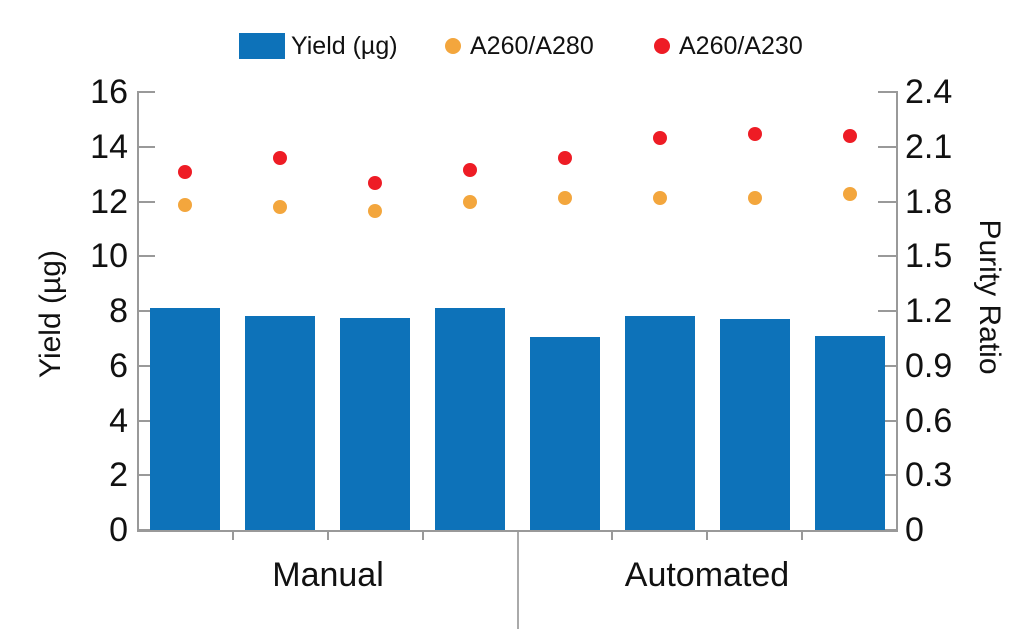 This screenshot has height=643, width=1024. Describe the element at coordinates (707, 575) in the screenshot. I see `group-label-automated: Automated` at that location.